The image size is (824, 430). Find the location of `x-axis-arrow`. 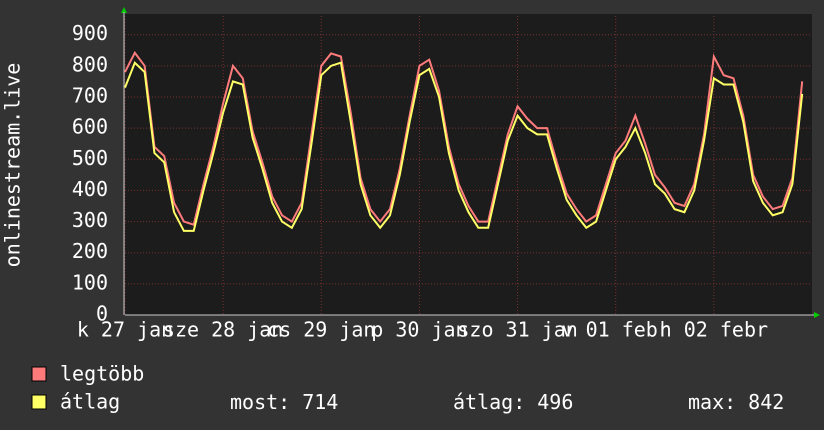

x-axis-arrow is located at coordinates (817, 315).